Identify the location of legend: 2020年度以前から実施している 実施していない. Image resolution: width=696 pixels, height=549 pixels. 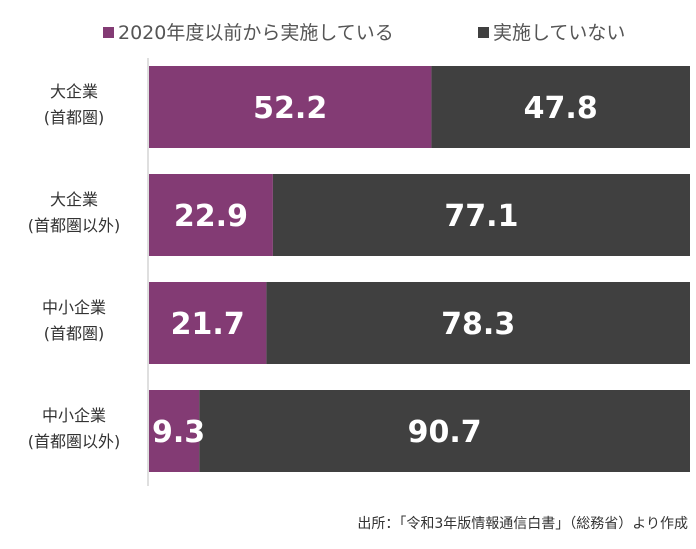
(364, 33).